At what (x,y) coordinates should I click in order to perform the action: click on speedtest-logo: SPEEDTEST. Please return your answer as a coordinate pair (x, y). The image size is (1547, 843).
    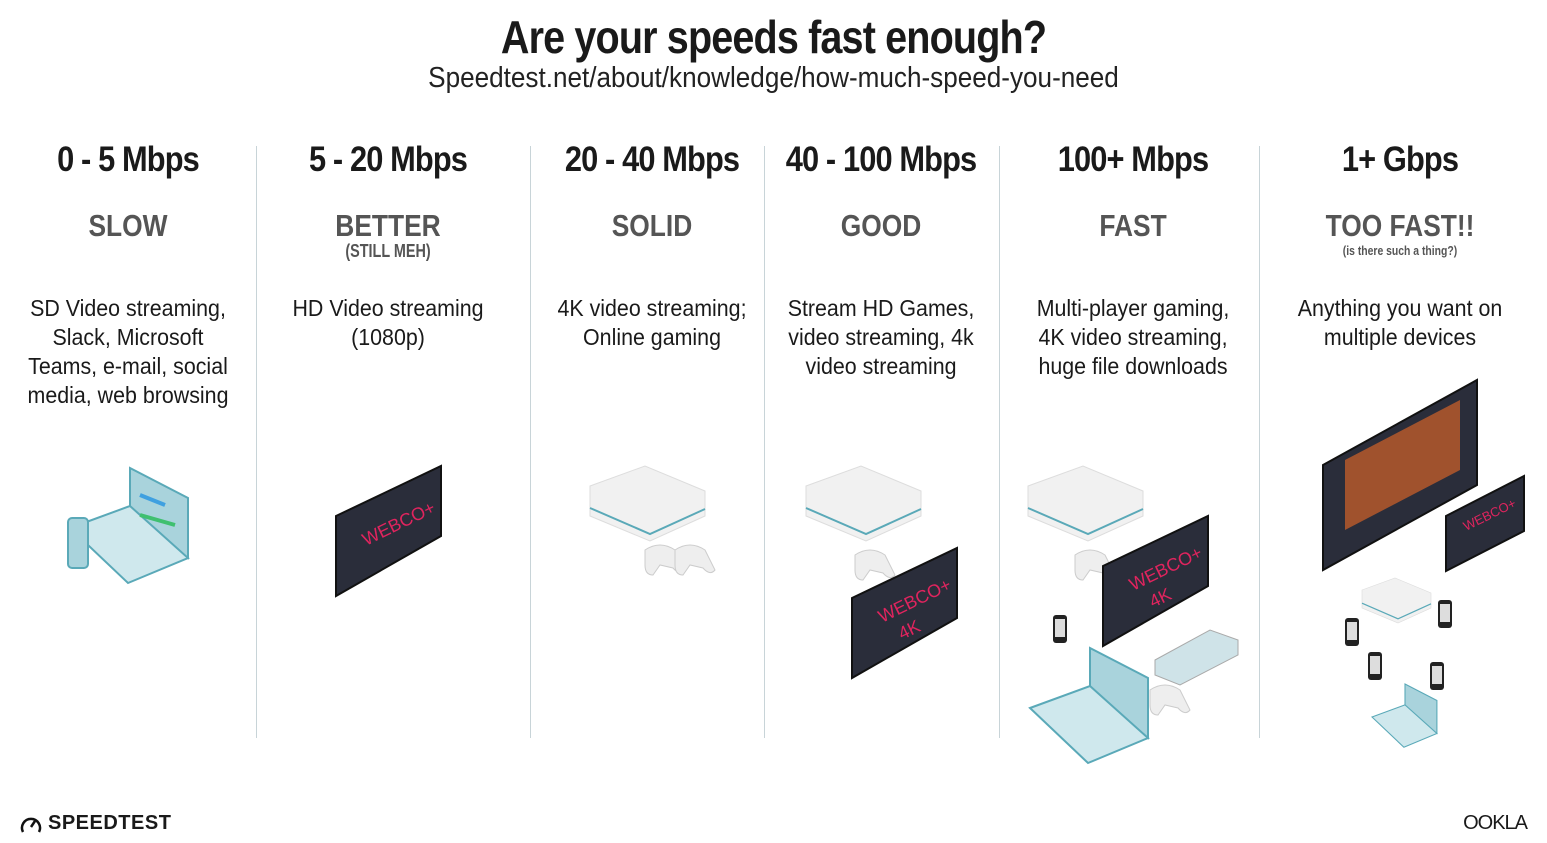
    Looking at the image, I should click on (95, 823).